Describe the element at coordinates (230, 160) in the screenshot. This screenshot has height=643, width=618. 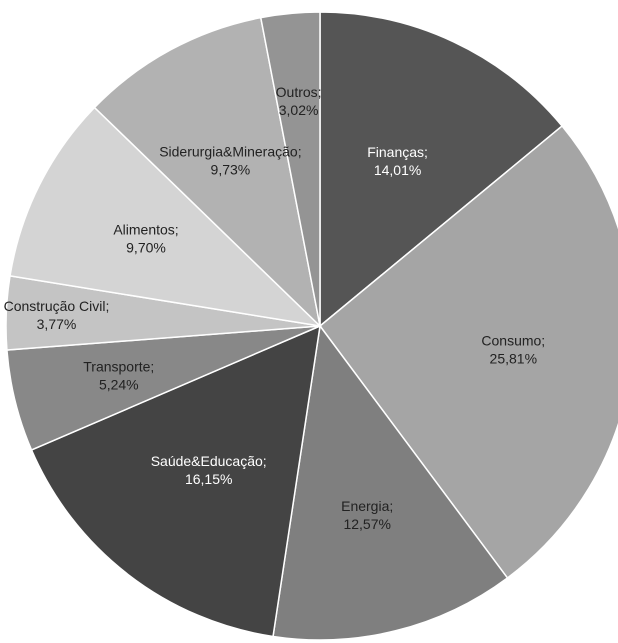
I see `pie-label-siderurgia-mineracao: Siderurgia&Mineração; 9,73%` at that location.